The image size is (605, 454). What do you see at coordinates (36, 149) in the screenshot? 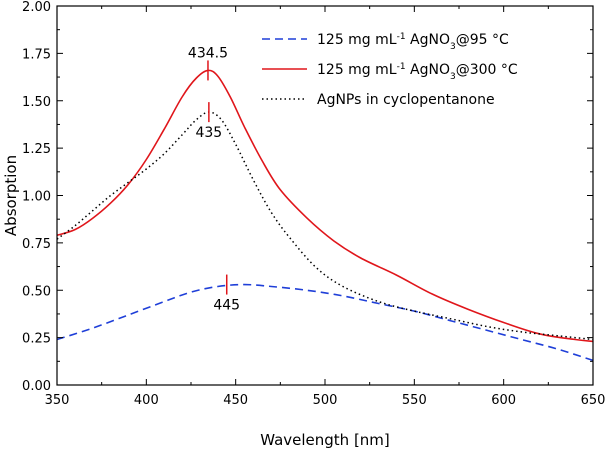
I see `y-tick-label: 1.25` at bounding box center [36, 149].